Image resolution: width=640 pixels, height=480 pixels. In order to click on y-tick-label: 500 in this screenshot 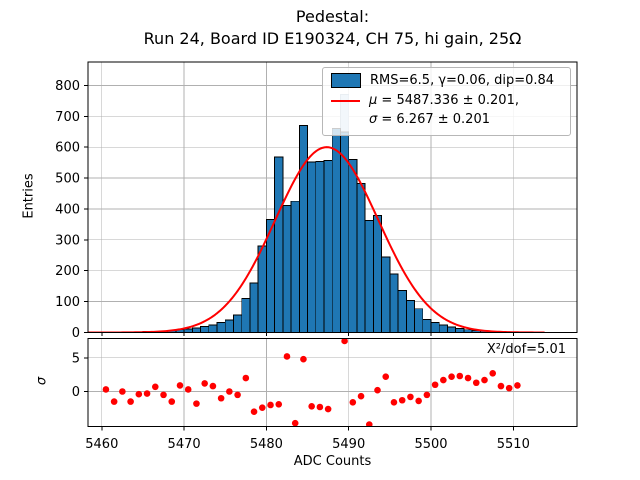, I will do `click(67, 179)`.